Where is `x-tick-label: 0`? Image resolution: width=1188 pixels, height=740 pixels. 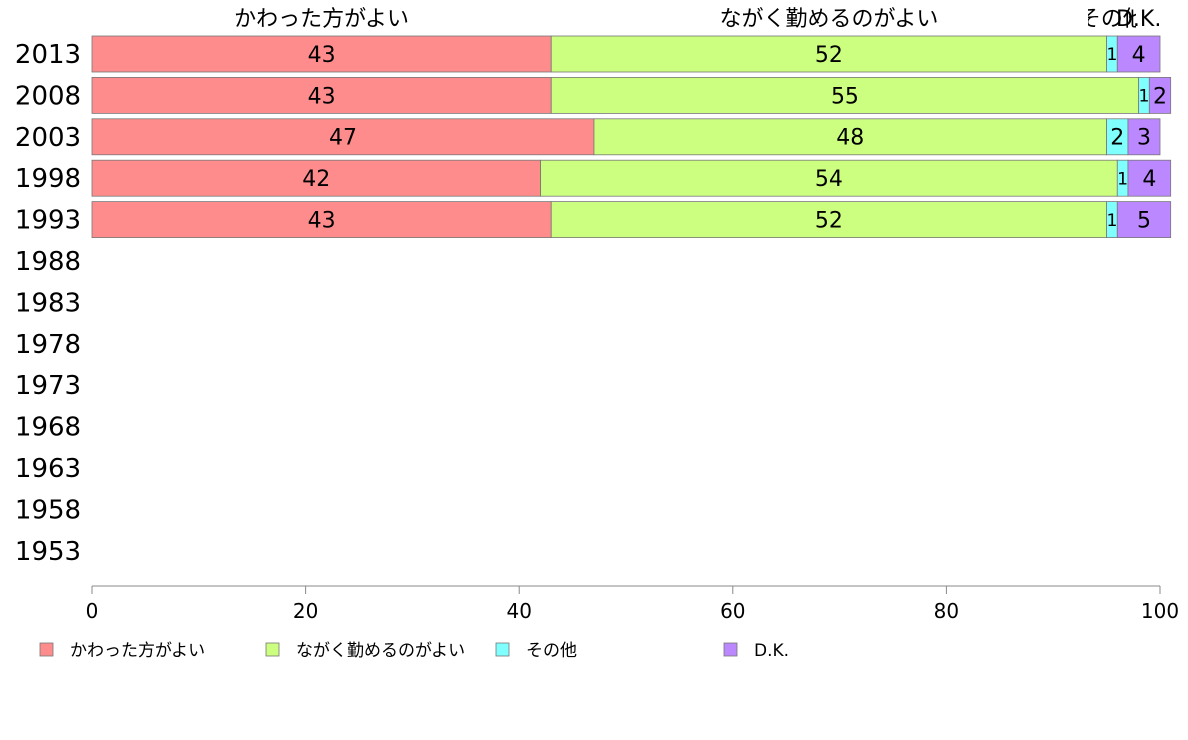 x-tick-label: 0 is located at coordinates (92, 611).